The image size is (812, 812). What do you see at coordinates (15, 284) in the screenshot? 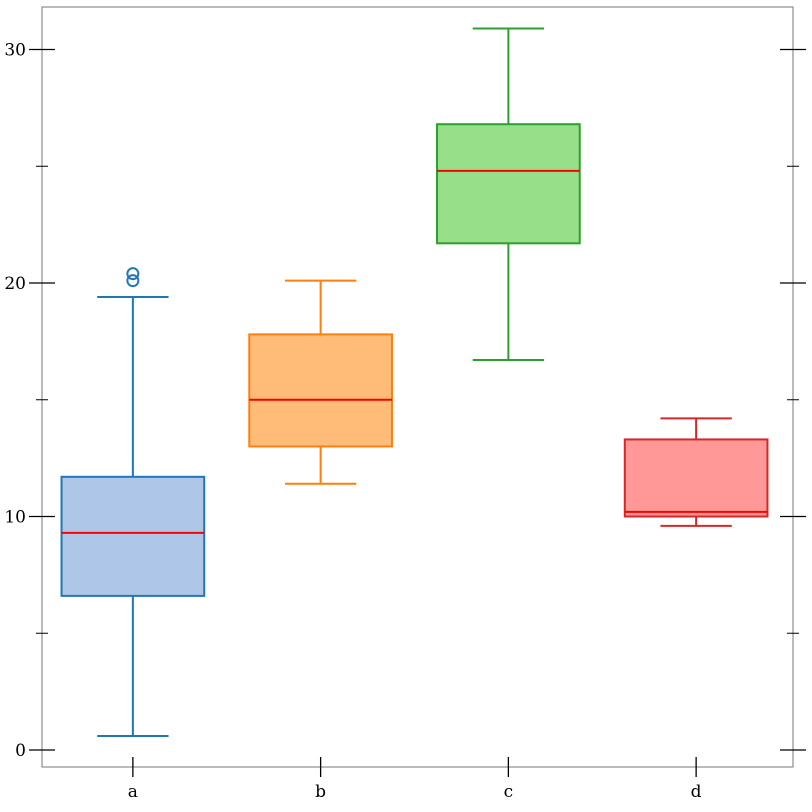
I see `y-tick-label: 20` at bounding box center [15, 284].